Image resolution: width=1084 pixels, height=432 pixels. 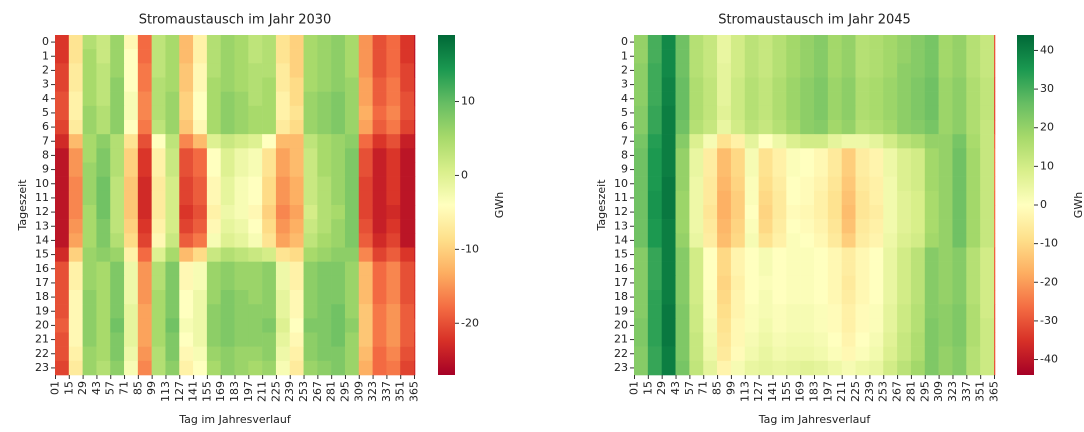 What do you see at coordinates (45, 126) in the screenshot?
I see `y-tick-label: 6` at bounding box center [45, 126].